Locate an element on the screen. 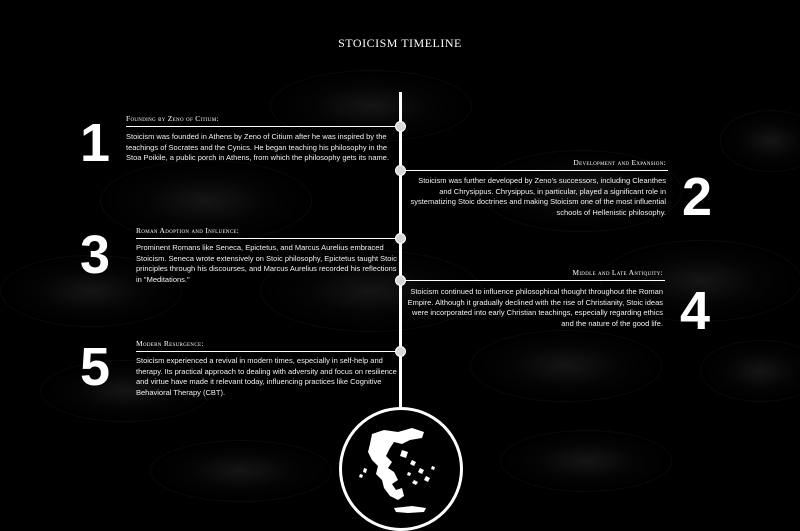 Image resolution: width=800 pixels, height=531 pixels. event-heading: Development and Expansion: is located at coordinates (619, 162).